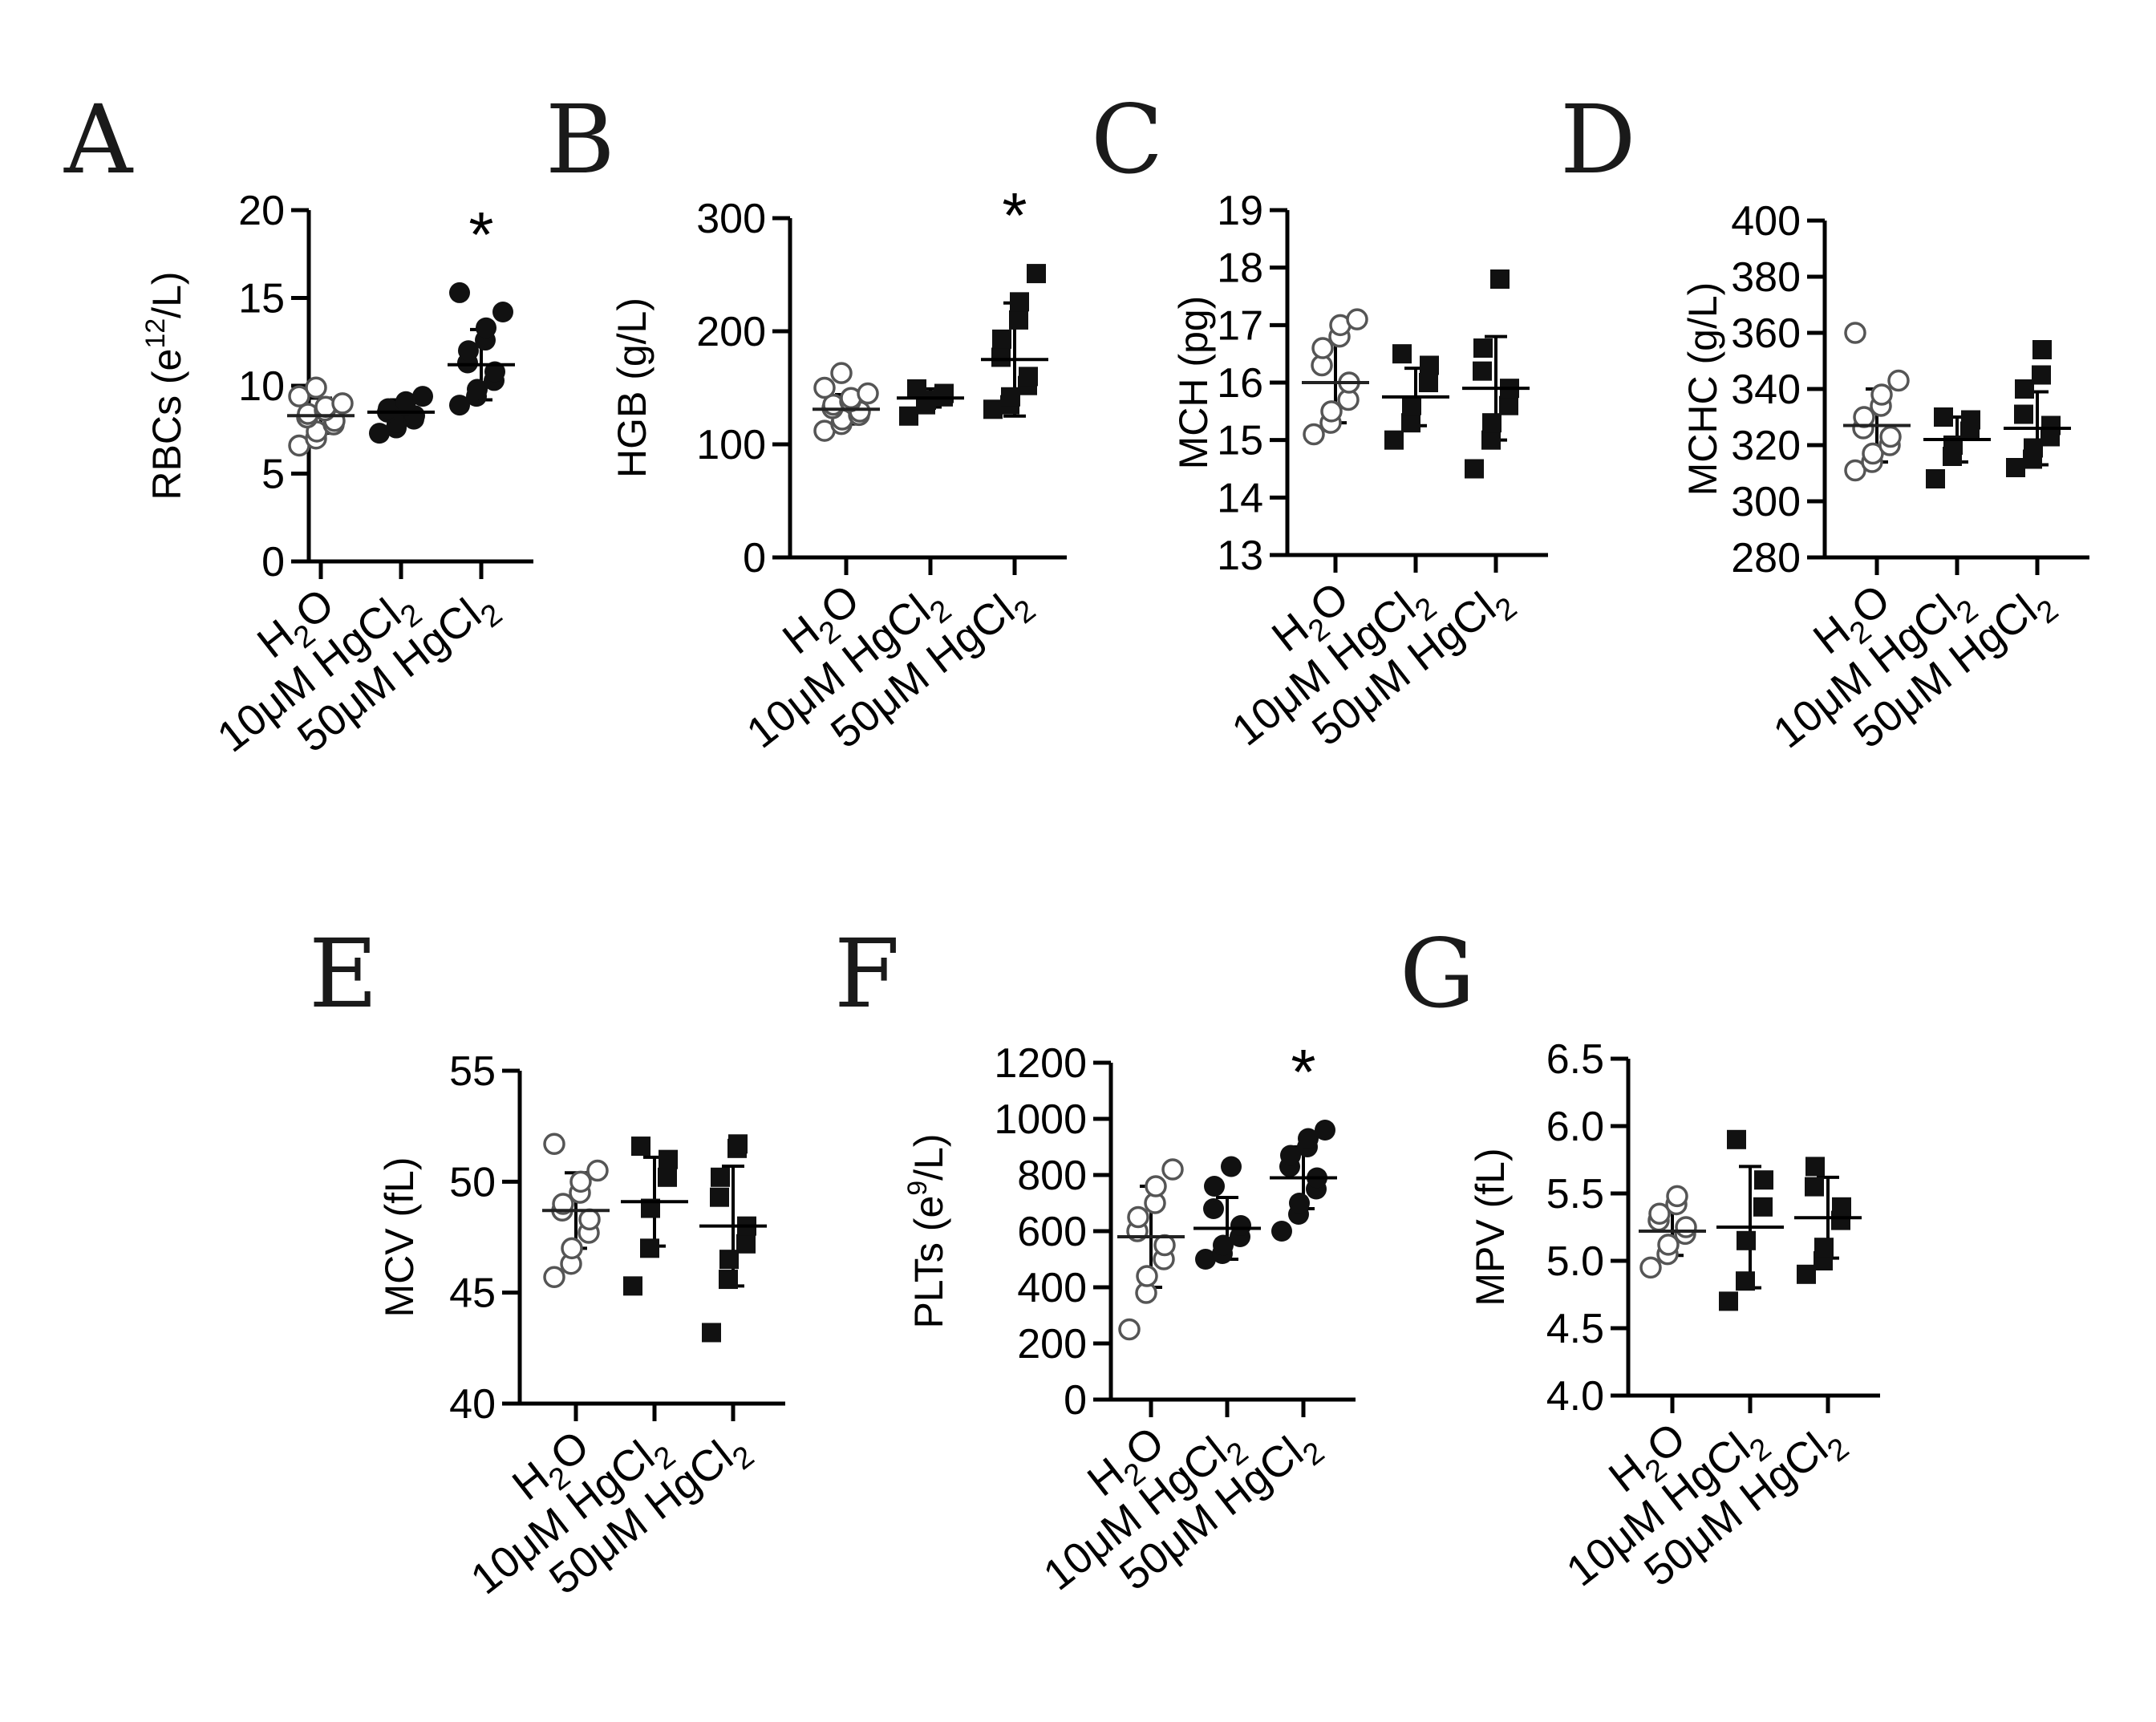 The width and height of the screenshot is (2156, 1722). Describe the element at coordinates (1766, 558) in the screenshot. I see `y-tick-label: 280` at that location.